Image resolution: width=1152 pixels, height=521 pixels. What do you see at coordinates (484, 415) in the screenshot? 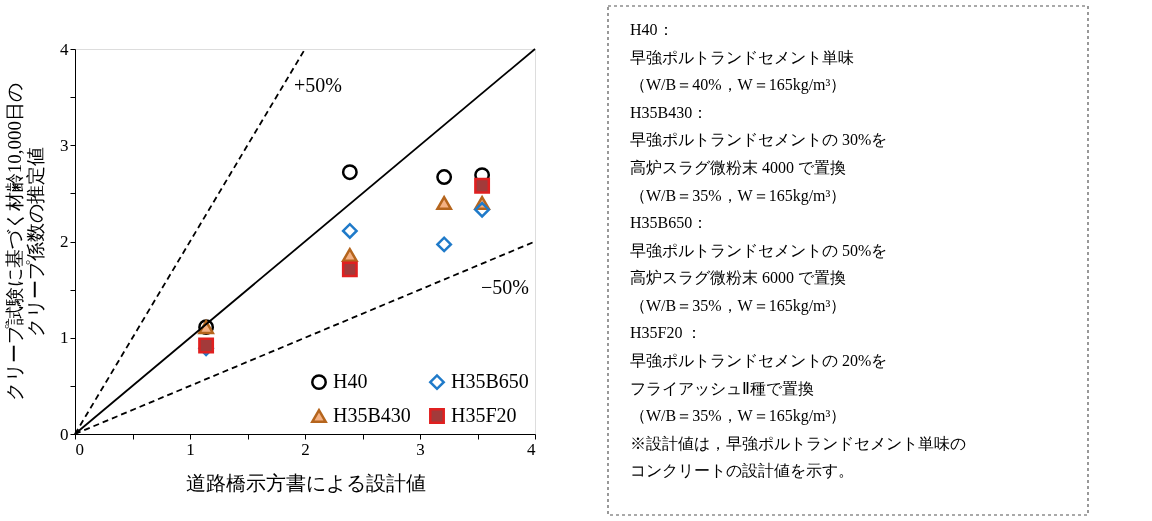
I see `legend-label: H35F20` at bounding box center [484, 415].